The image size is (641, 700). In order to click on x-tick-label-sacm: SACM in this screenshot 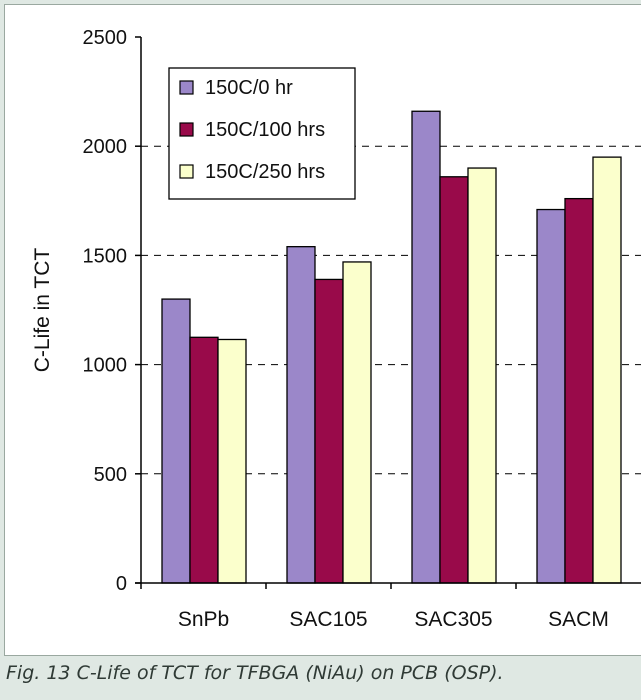, I will do `click(578, 619)`.